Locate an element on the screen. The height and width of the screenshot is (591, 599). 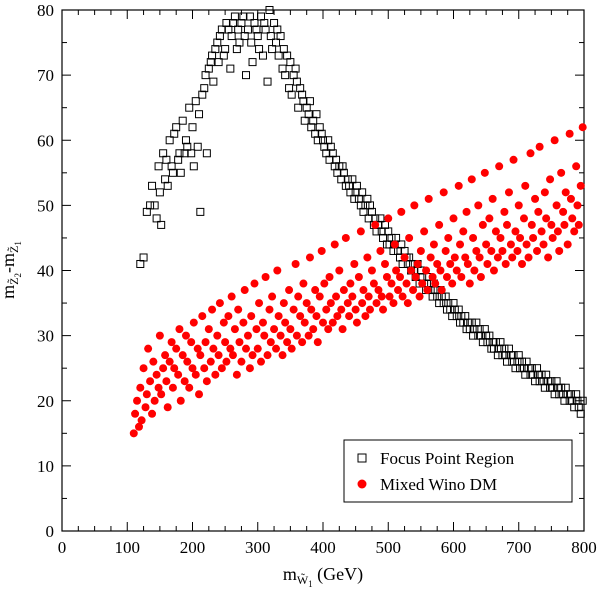
legend-marker-focus-point-region is located at coordinates (362, 458).